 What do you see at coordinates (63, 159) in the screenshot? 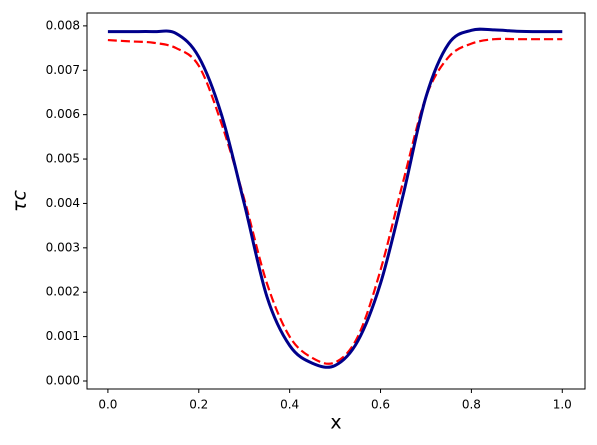
I see `y-tick-label: 0.005` at bounding box center [63, 159].